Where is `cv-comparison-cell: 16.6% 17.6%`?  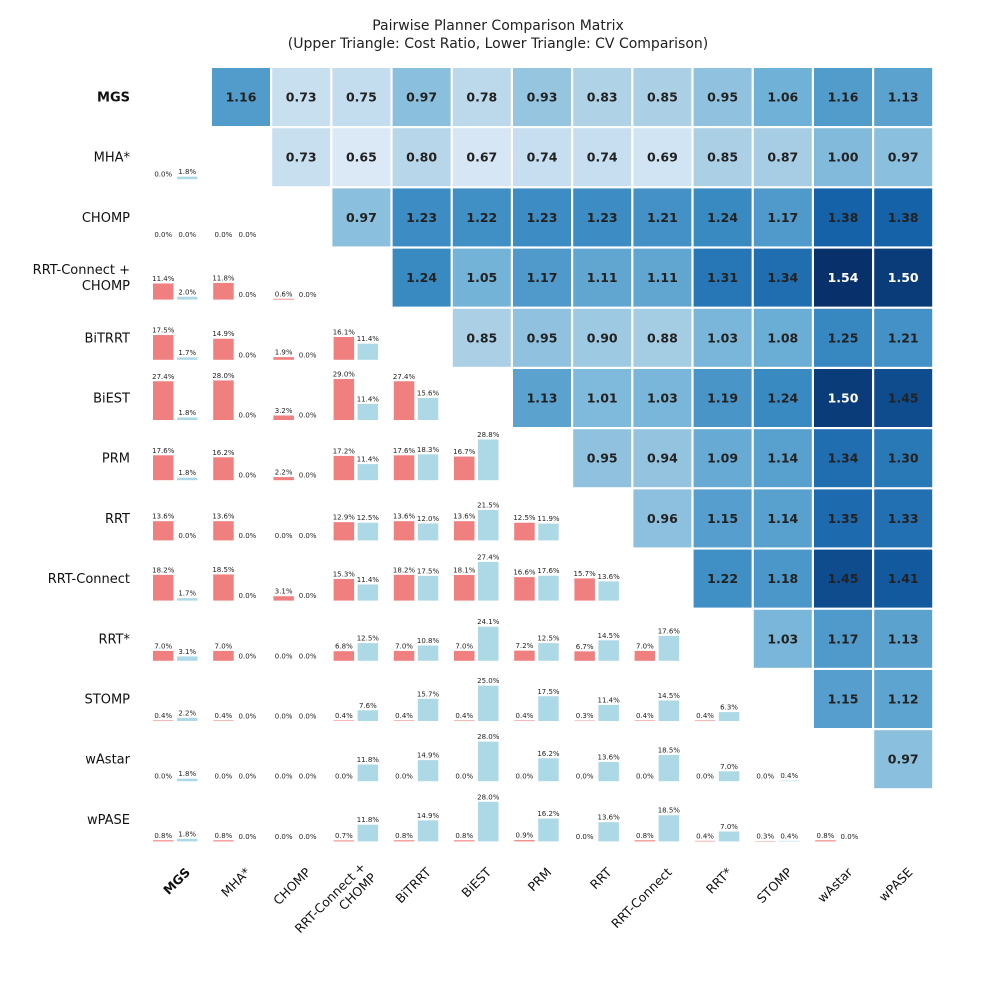
cv-comparison-cell: 16.6% 17.6% is located at coordinates (536, 584).